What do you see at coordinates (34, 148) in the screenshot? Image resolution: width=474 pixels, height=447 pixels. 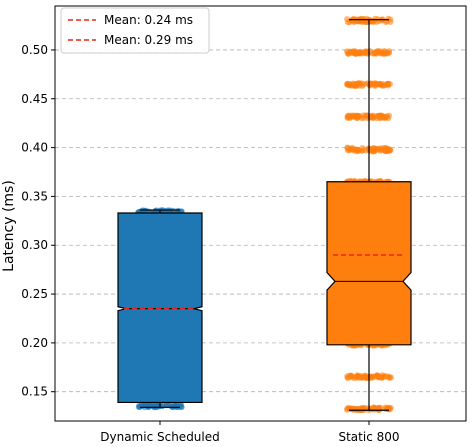 I see `y-tick-label: 0.40` at bounding box center [34, 148].